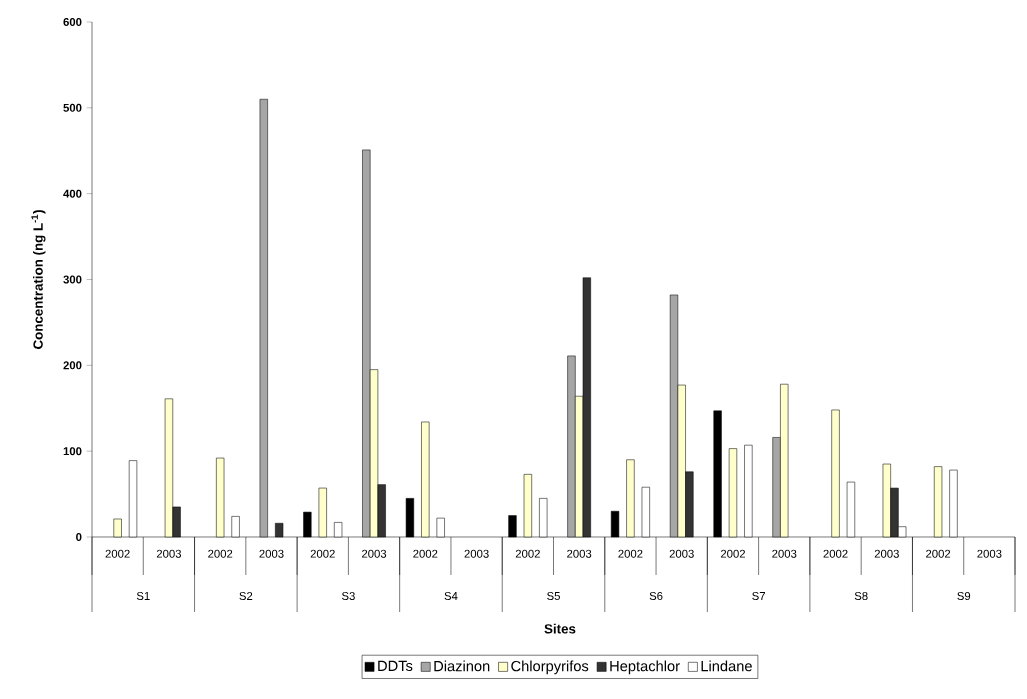  I want to click on y-tick-label: 300, so click(72, 279).